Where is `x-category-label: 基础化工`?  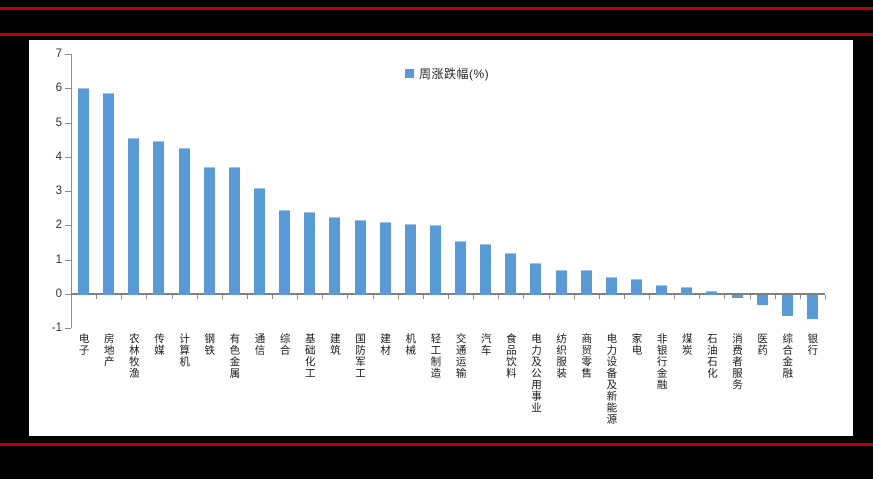
x-category-label: 基础化工 is located at coordinates (309, 356).